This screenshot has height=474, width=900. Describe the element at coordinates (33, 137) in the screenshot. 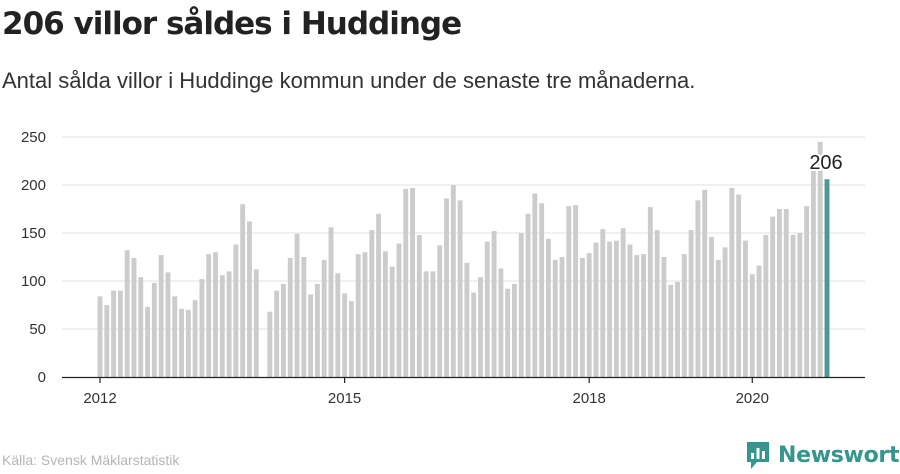

I see `y-tick-label: 250` at that location.